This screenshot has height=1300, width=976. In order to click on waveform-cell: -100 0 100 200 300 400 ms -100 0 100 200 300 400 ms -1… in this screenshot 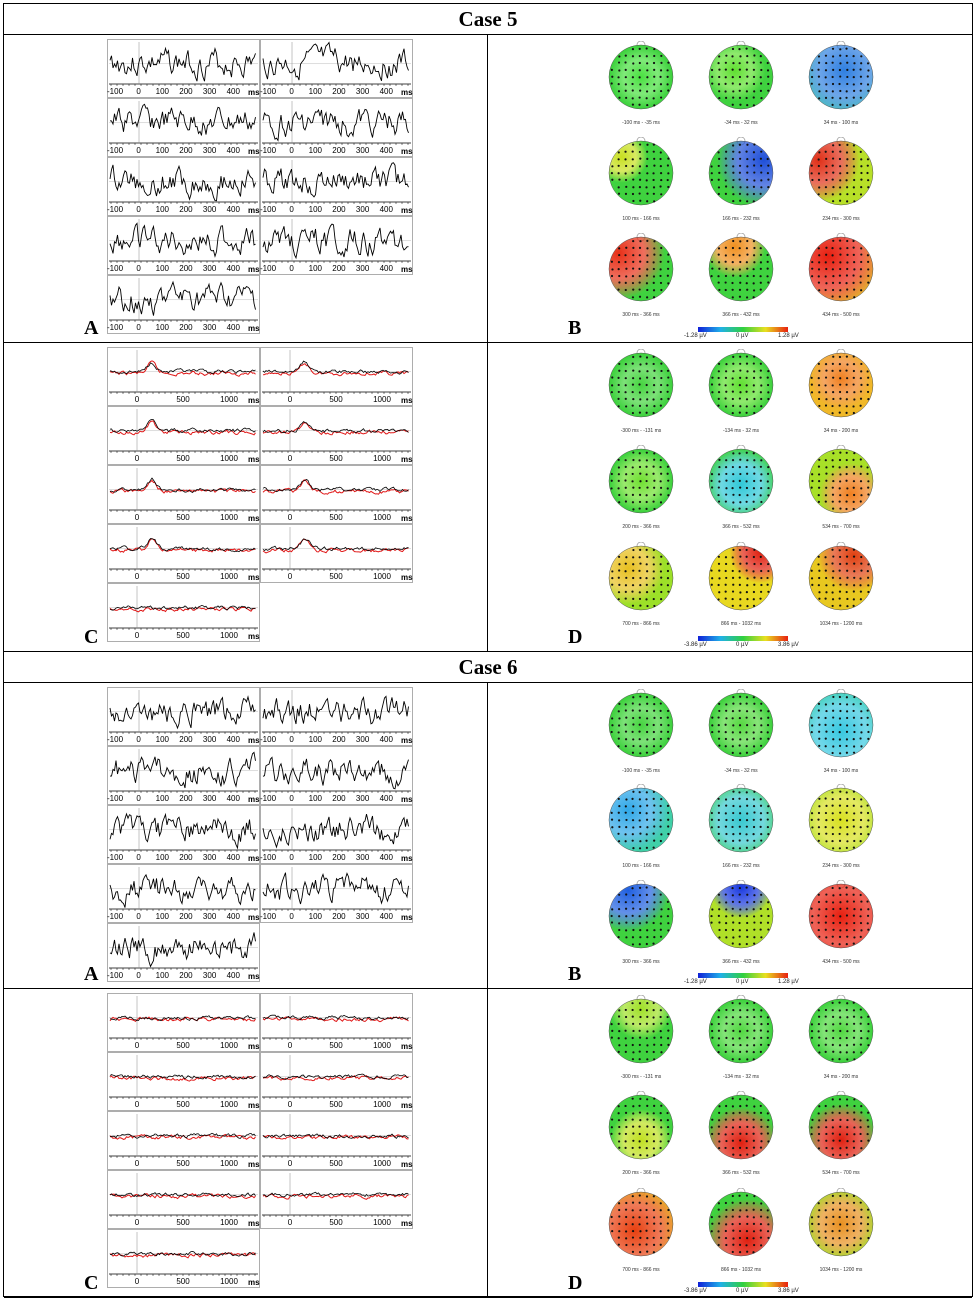, I will do `click(246, 188)`.